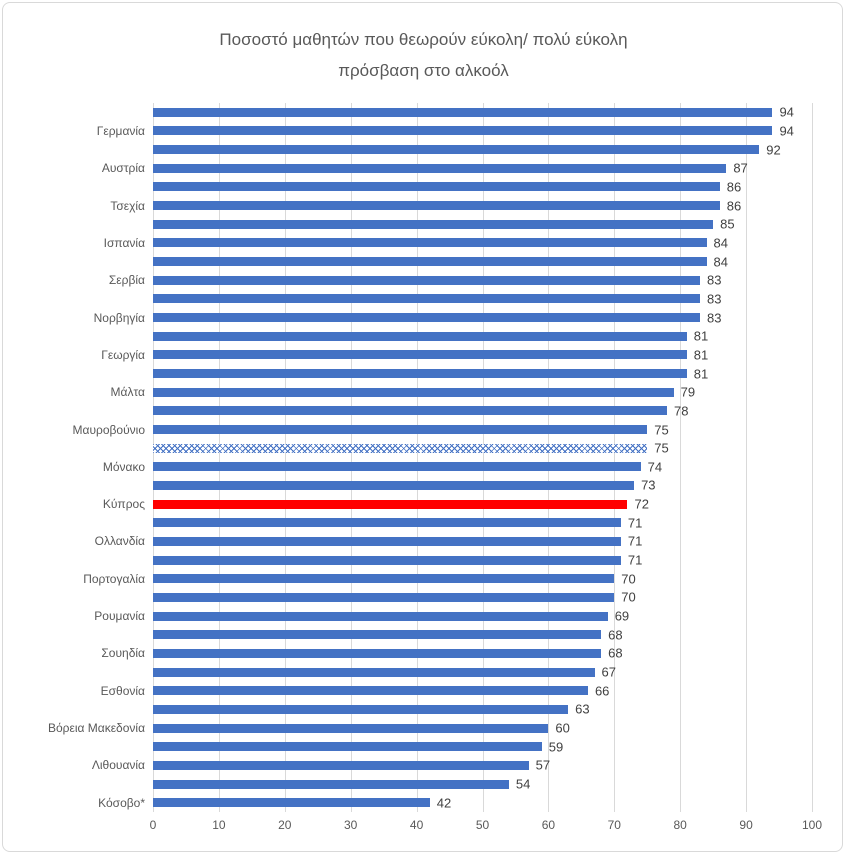  I want to click on x-axis-tick-label: 60, so click(548, 825).